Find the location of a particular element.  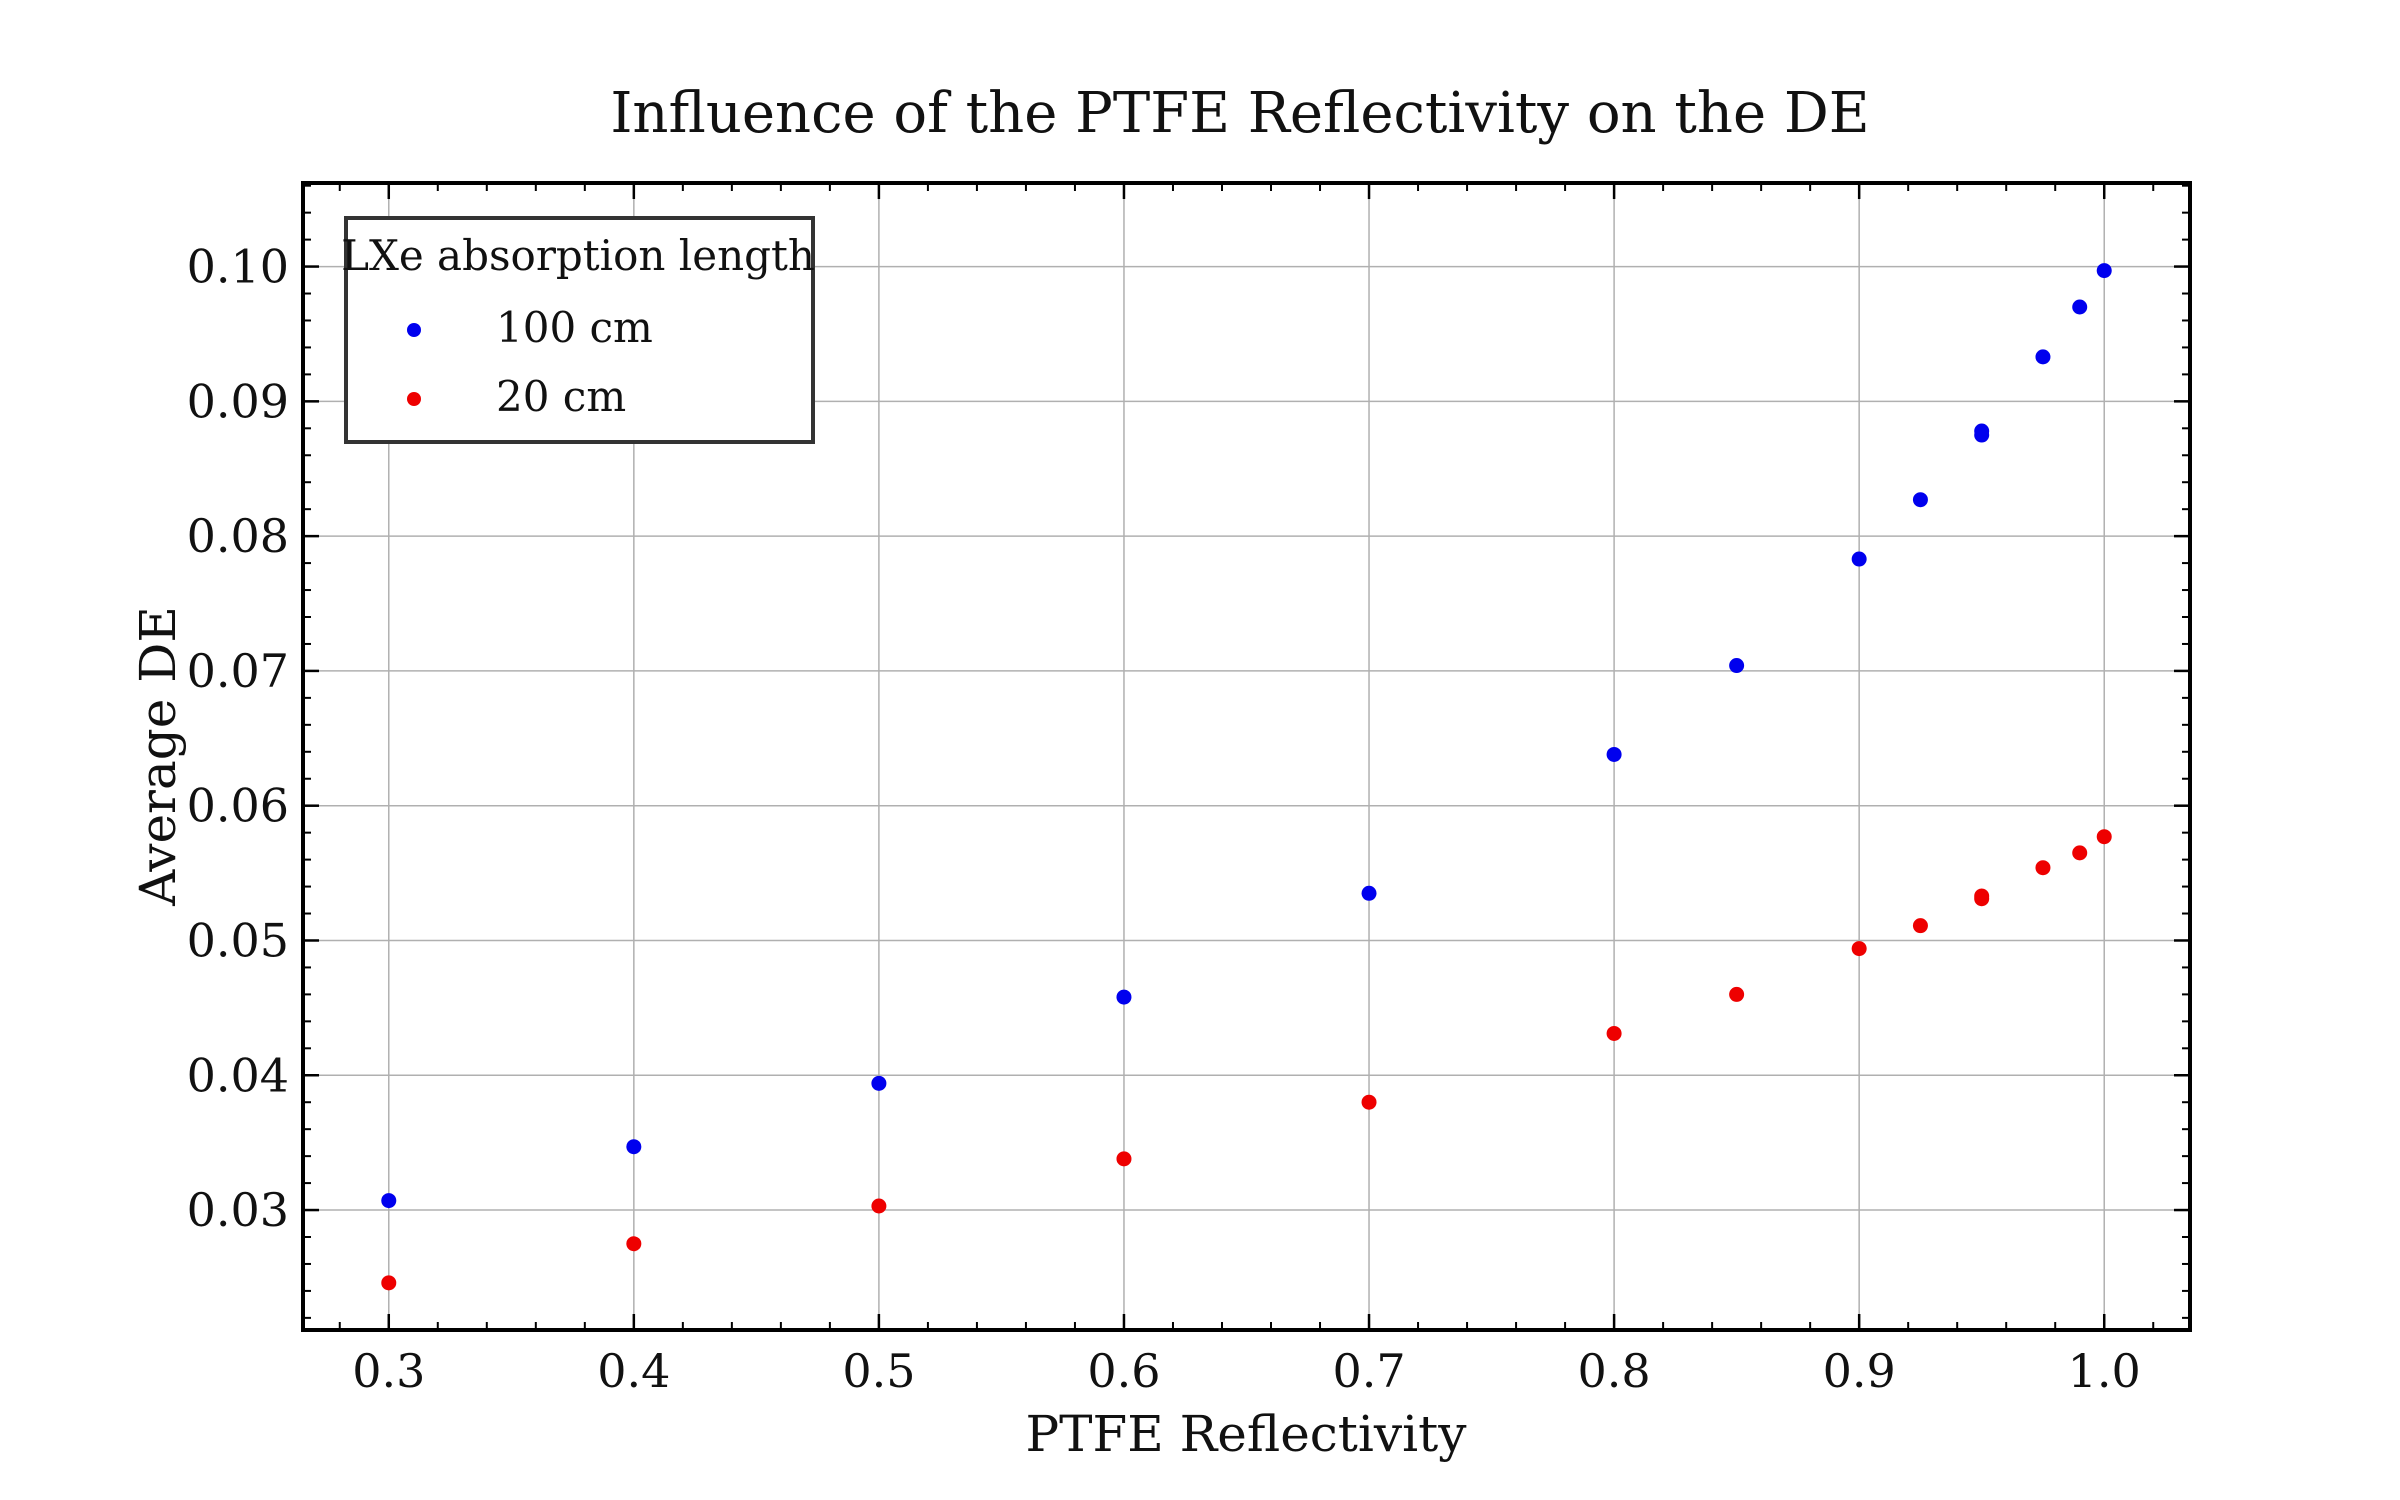

legend: LXe absorption length 100 cm 20 cm is located at coordinates (578, 330).